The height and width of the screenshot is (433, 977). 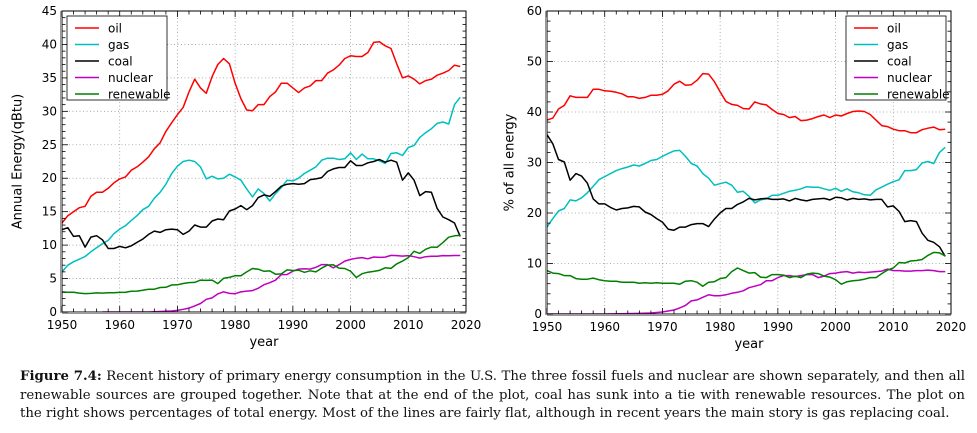 I want to click on y-tick-label: 45, so click(x=49, y=11).